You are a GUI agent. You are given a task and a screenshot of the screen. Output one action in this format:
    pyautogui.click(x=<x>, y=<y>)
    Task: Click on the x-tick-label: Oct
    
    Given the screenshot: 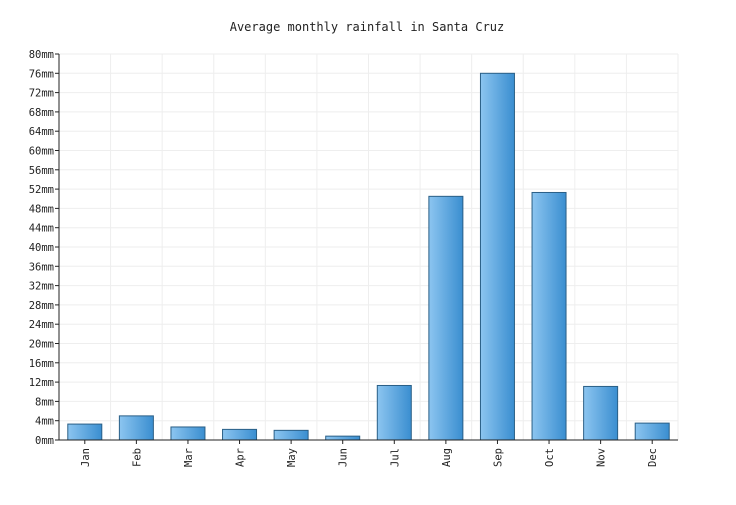 What is the action you would take?
    pyautogui.click(x=550, y=457)
    